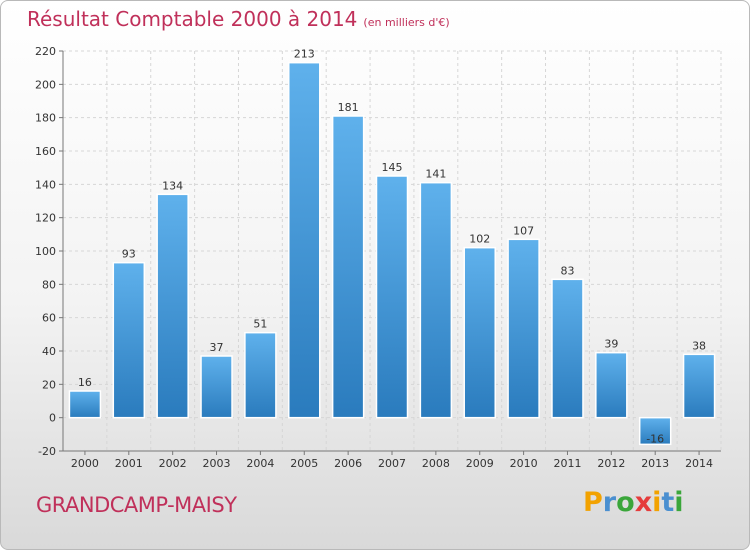  Describe the element at coordinates (524, 463) in the screenshot. I see `x-tick-label: 2010` at that location.